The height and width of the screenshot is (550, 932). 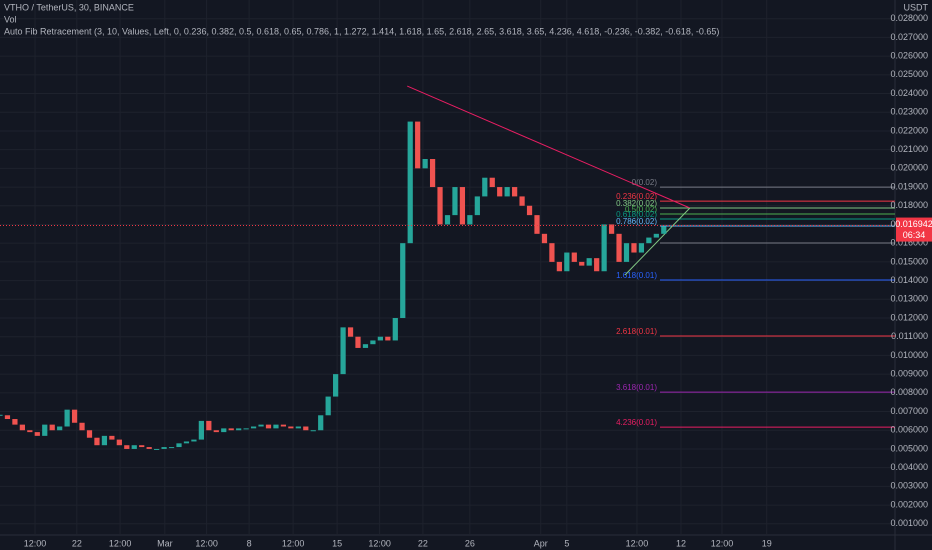 What do you see at coordinates (909, 467) in the screenshot?
I see `y-tick-label: 0.004000` at bounding box center [909, 467].